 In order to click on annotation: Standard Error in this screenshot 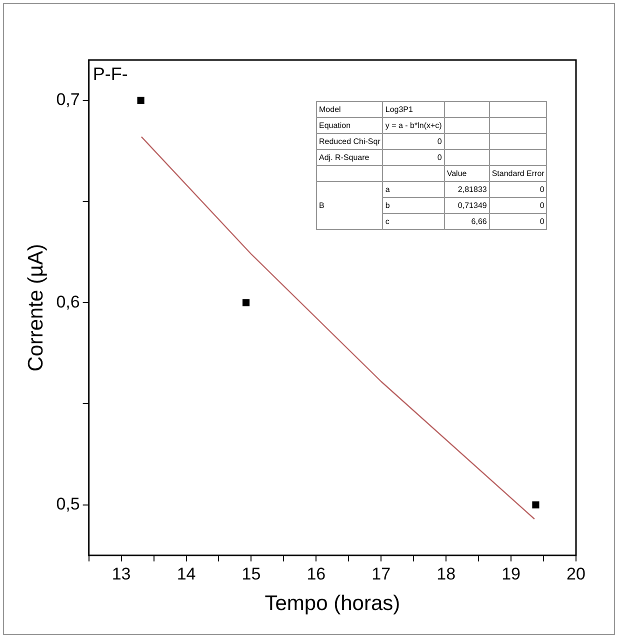, I will do `click(518, 174)`.